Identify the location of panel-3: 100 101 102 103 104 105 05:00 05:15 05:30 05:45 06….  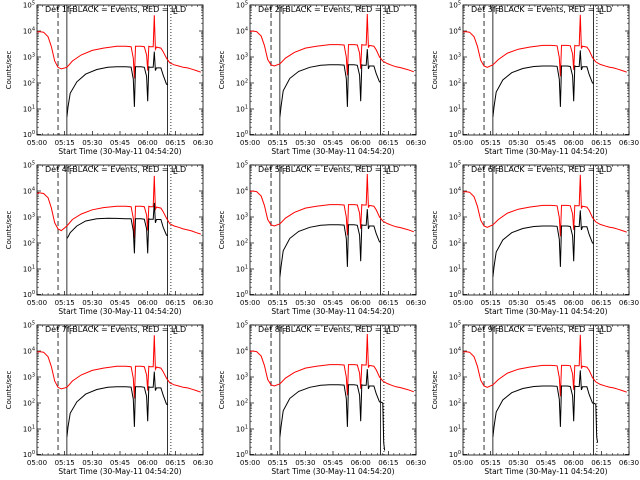
(535, 79).